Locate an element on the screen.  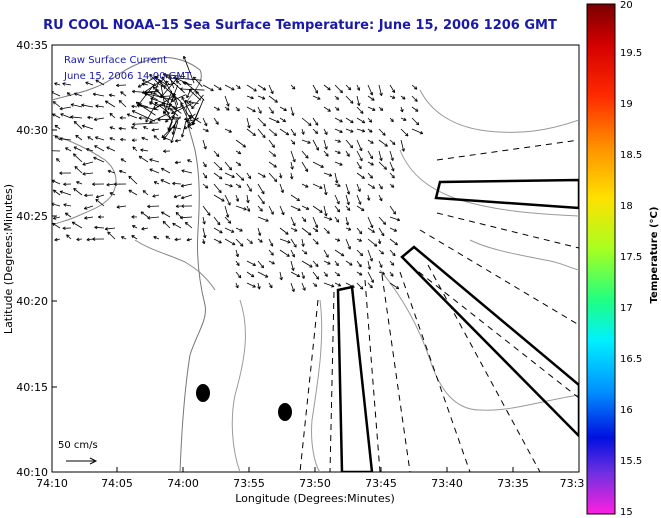
buoy-marker is located at coordinates (203, 393).